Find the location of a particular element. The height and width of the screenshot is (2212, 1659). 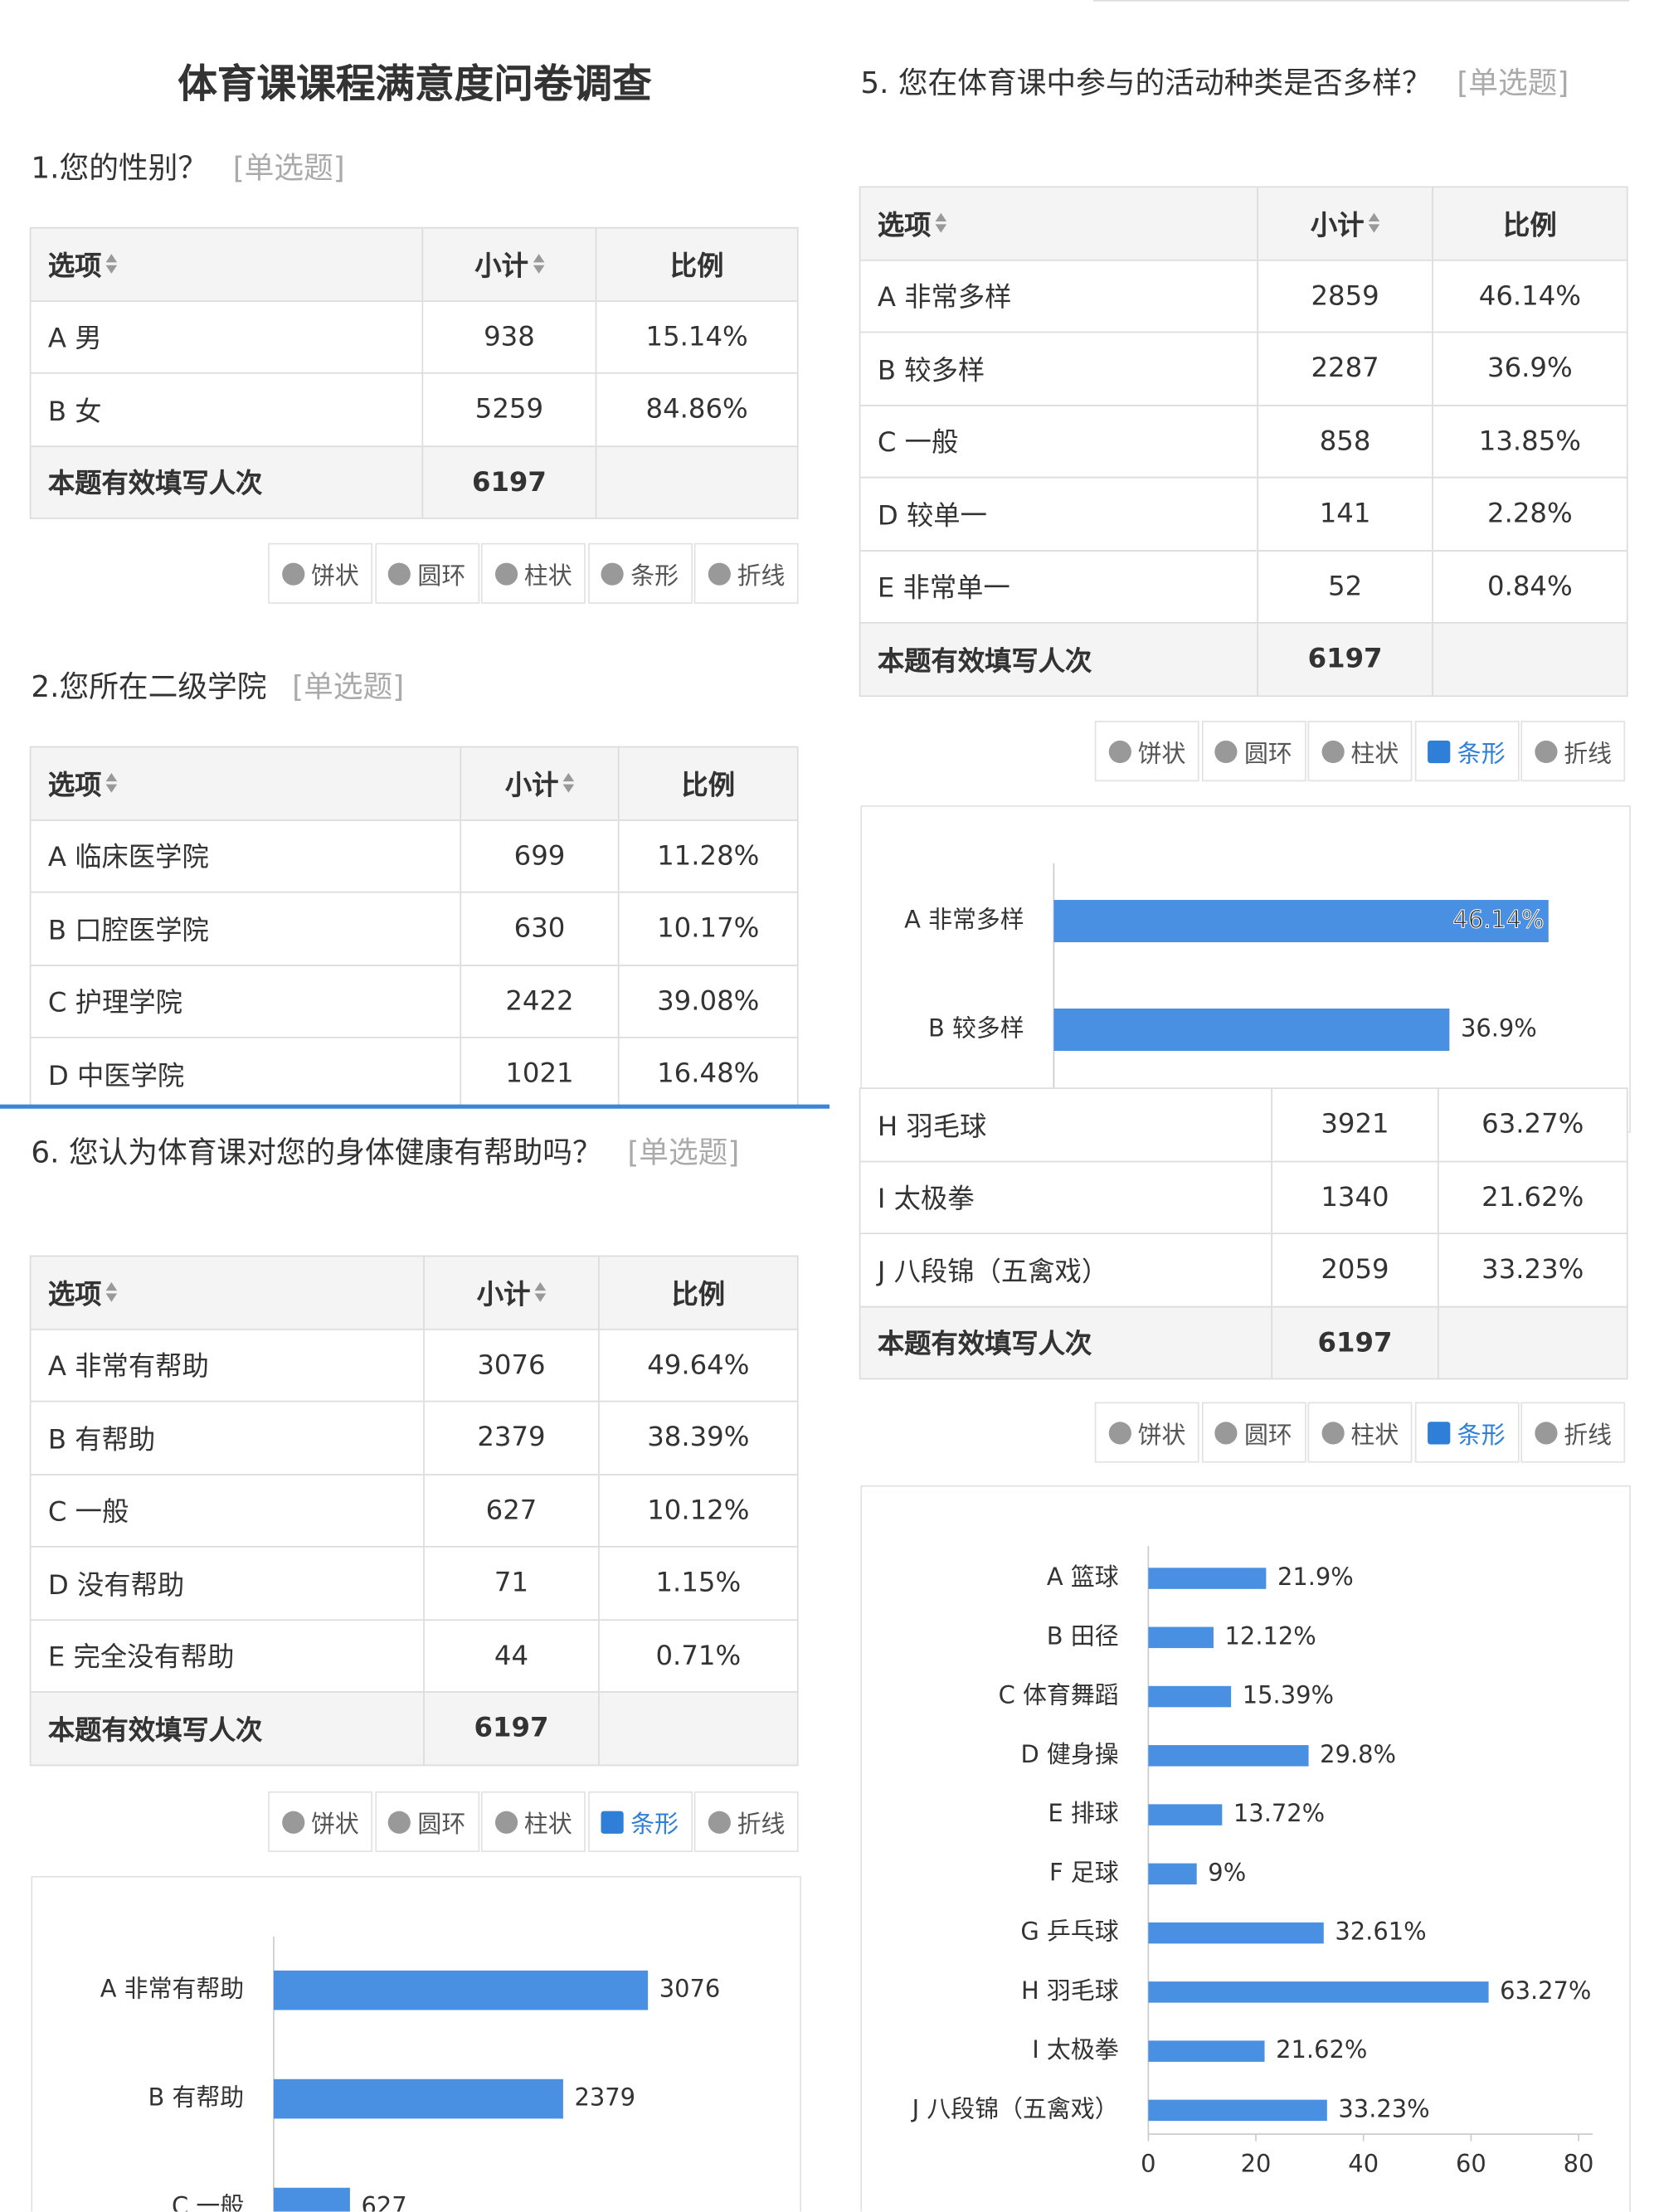

table-cell: 39.08% is located at coordinates (708, 1001).